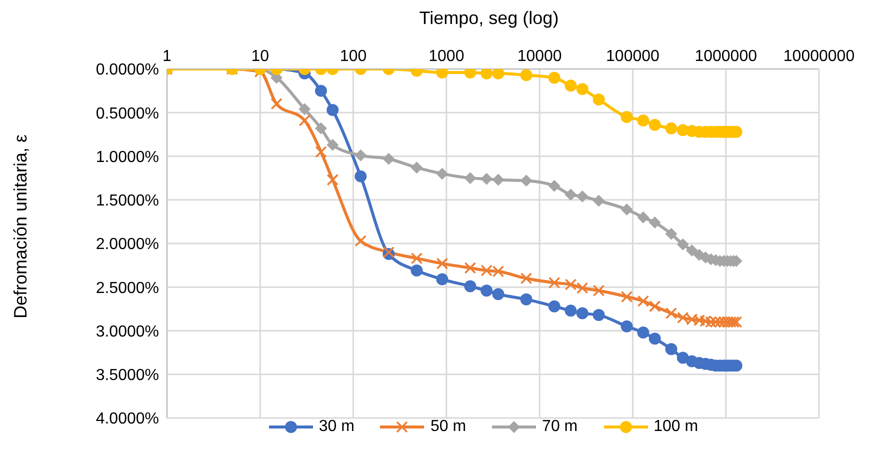 The height and width of the screenshot is (454, 888). What do you see at coordinates (21, 226) in the screenshot?
I see `y-axis-title: Defromación unitaria, ε` at bounding box center [21, 226].